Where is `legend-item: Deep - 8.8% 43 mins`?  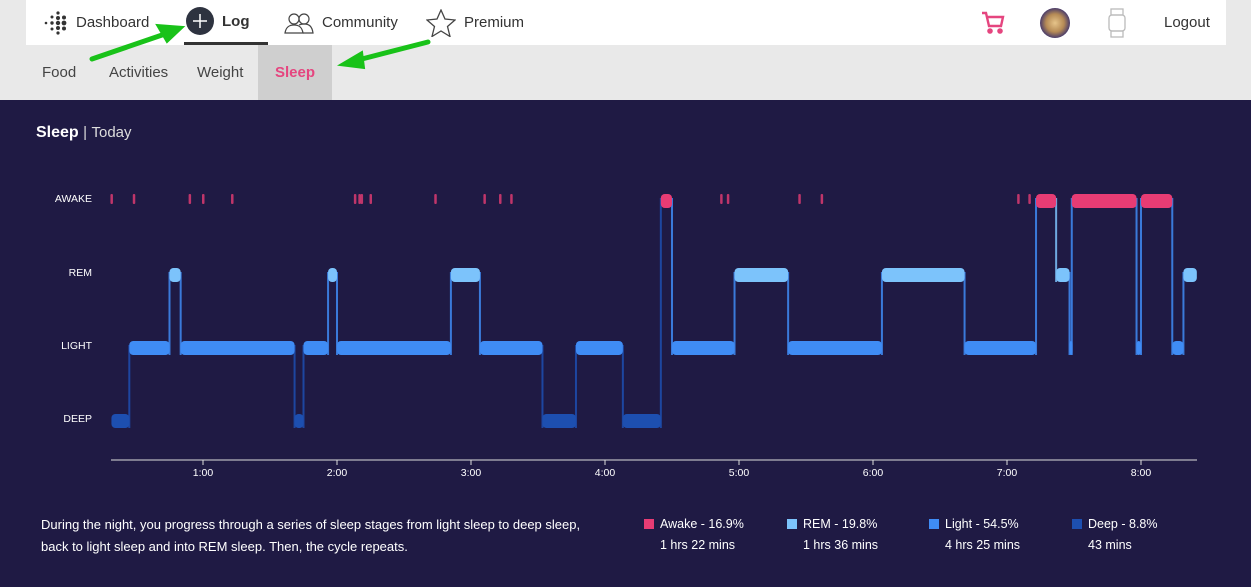 legend-item: Deep - 8.8% 43 mins is located at coordinates (1114, 535).